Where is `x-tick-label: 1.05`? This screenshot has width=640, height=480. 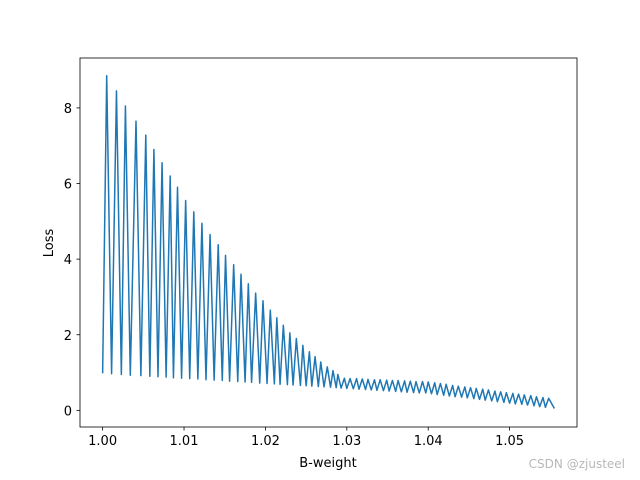 x-tick-label: 1.05 is located at coordinates (509, 441).